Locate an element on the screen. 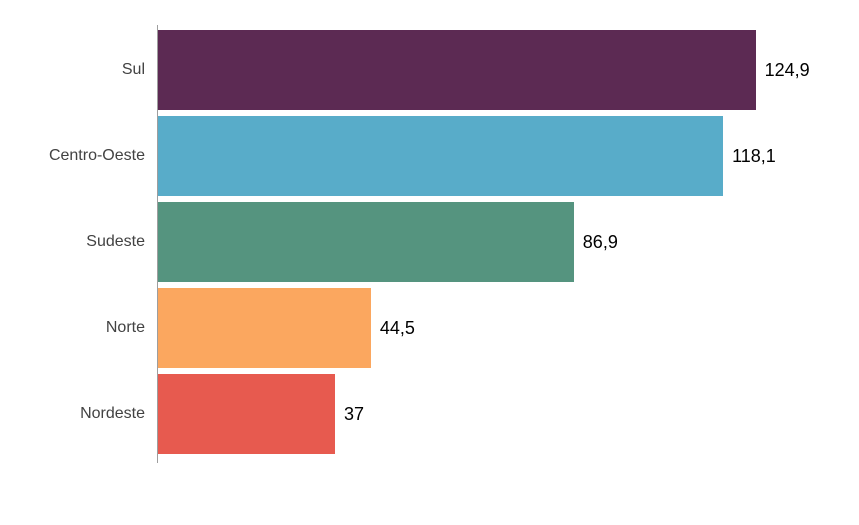 This screenshot has width=859, height=525. category-label-sul: Sul is located at coordinates (133, 69).